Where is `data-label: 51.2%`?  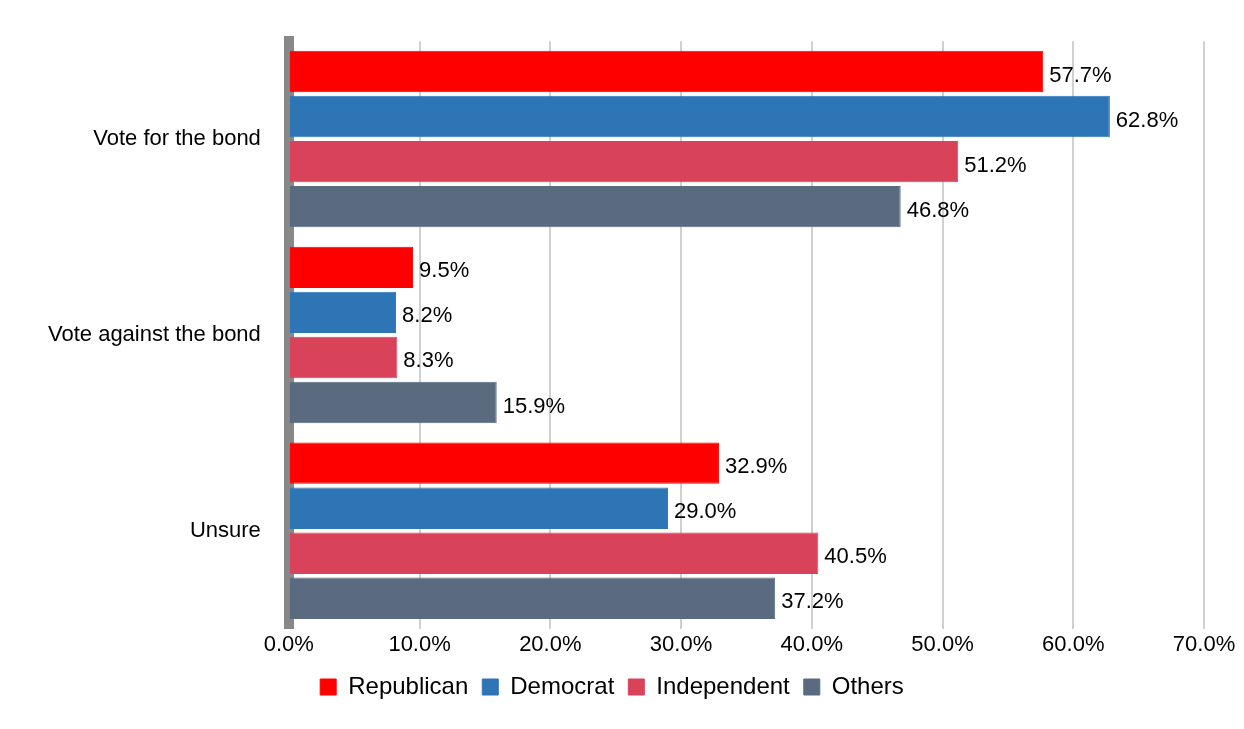
data-label: 51.2% is located at coordinates (995, 164).